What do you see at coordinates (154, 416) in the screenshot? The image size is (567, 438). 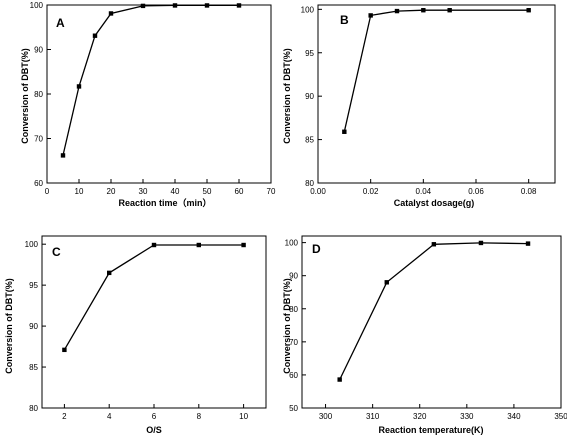 I see `panel-c-x-tick-label: 6` at bounding box center [154, 416].